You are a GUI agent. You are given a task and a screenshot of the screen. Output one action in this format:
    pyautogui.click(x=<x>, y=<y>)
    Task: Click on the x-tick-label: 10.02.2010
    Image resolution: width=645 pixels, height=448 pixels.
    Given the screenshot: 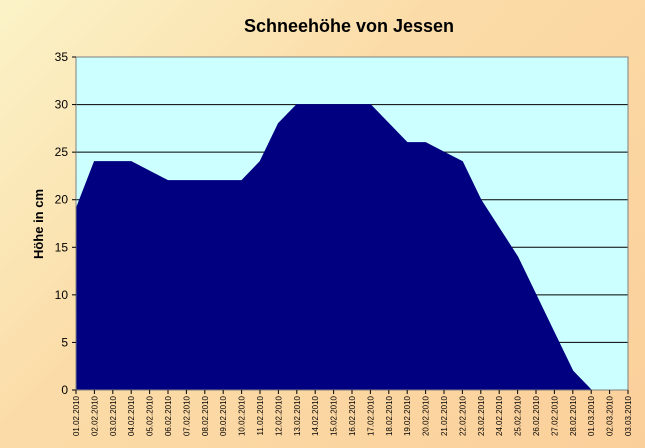 What is the action you would take?
    pyautogui.click(x=242, y=415)
    